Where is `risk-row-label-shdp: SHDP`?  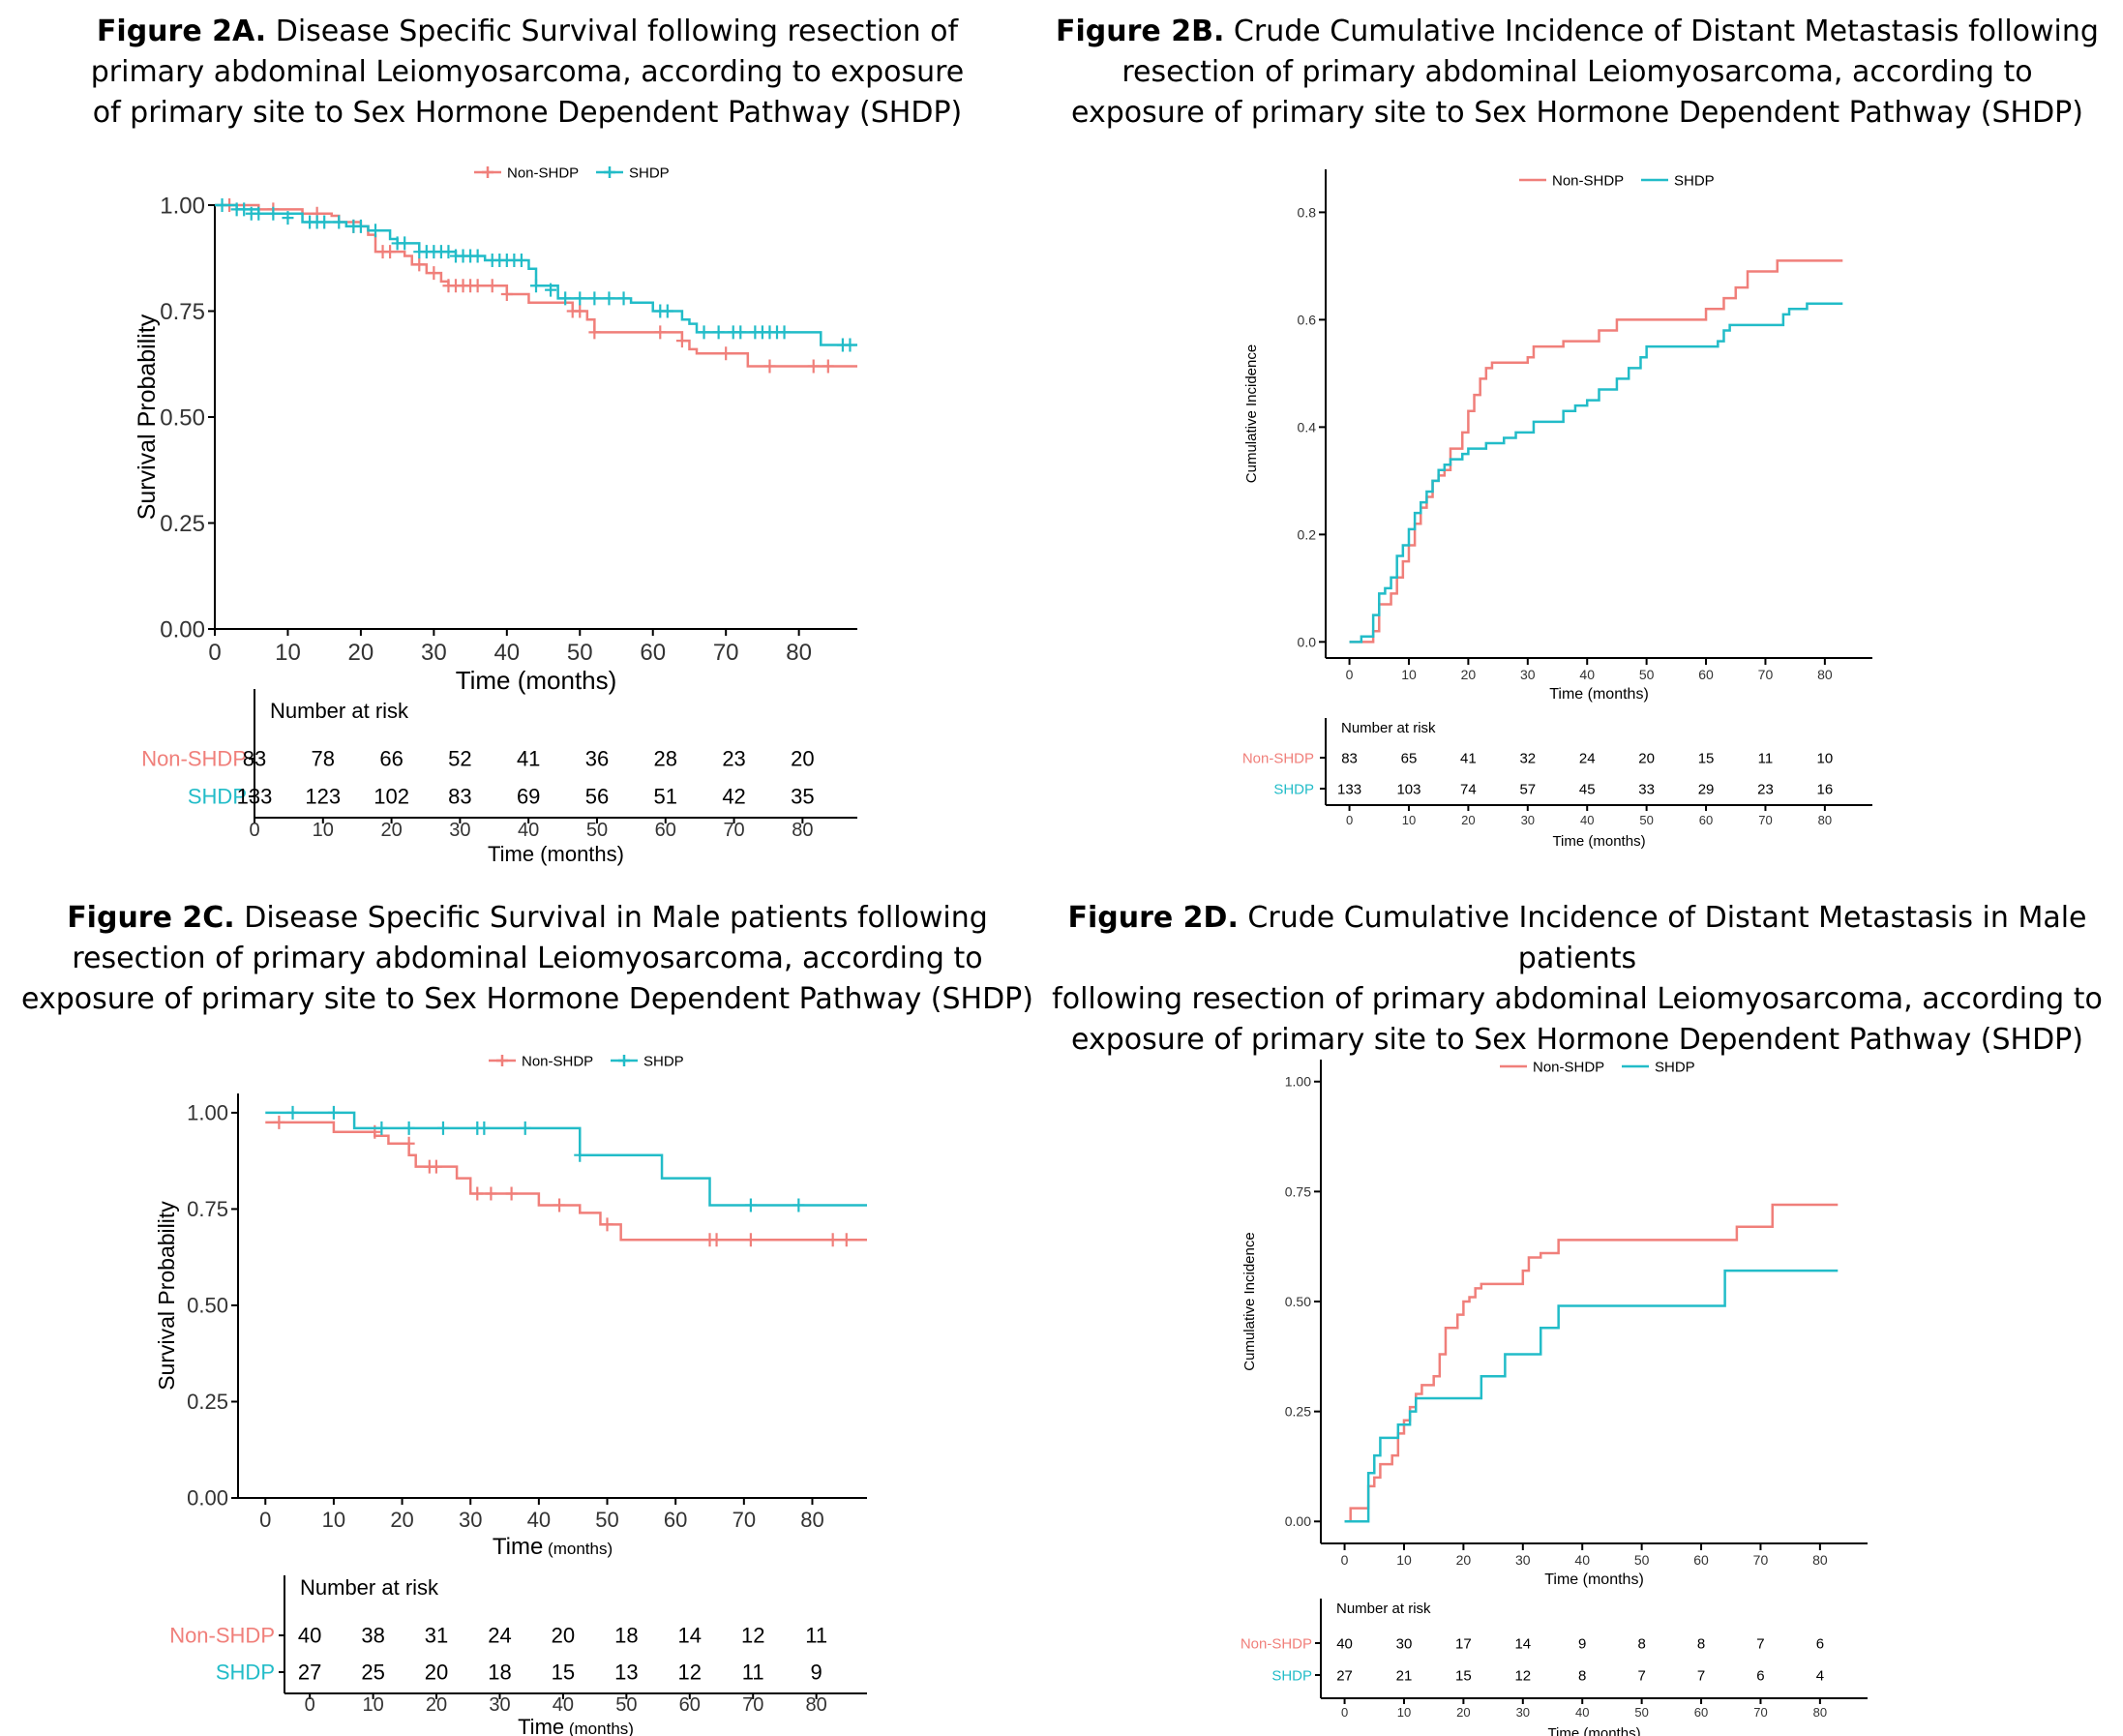
risk-row-label-shdp: SHDP is located at coordinates (218, 797).